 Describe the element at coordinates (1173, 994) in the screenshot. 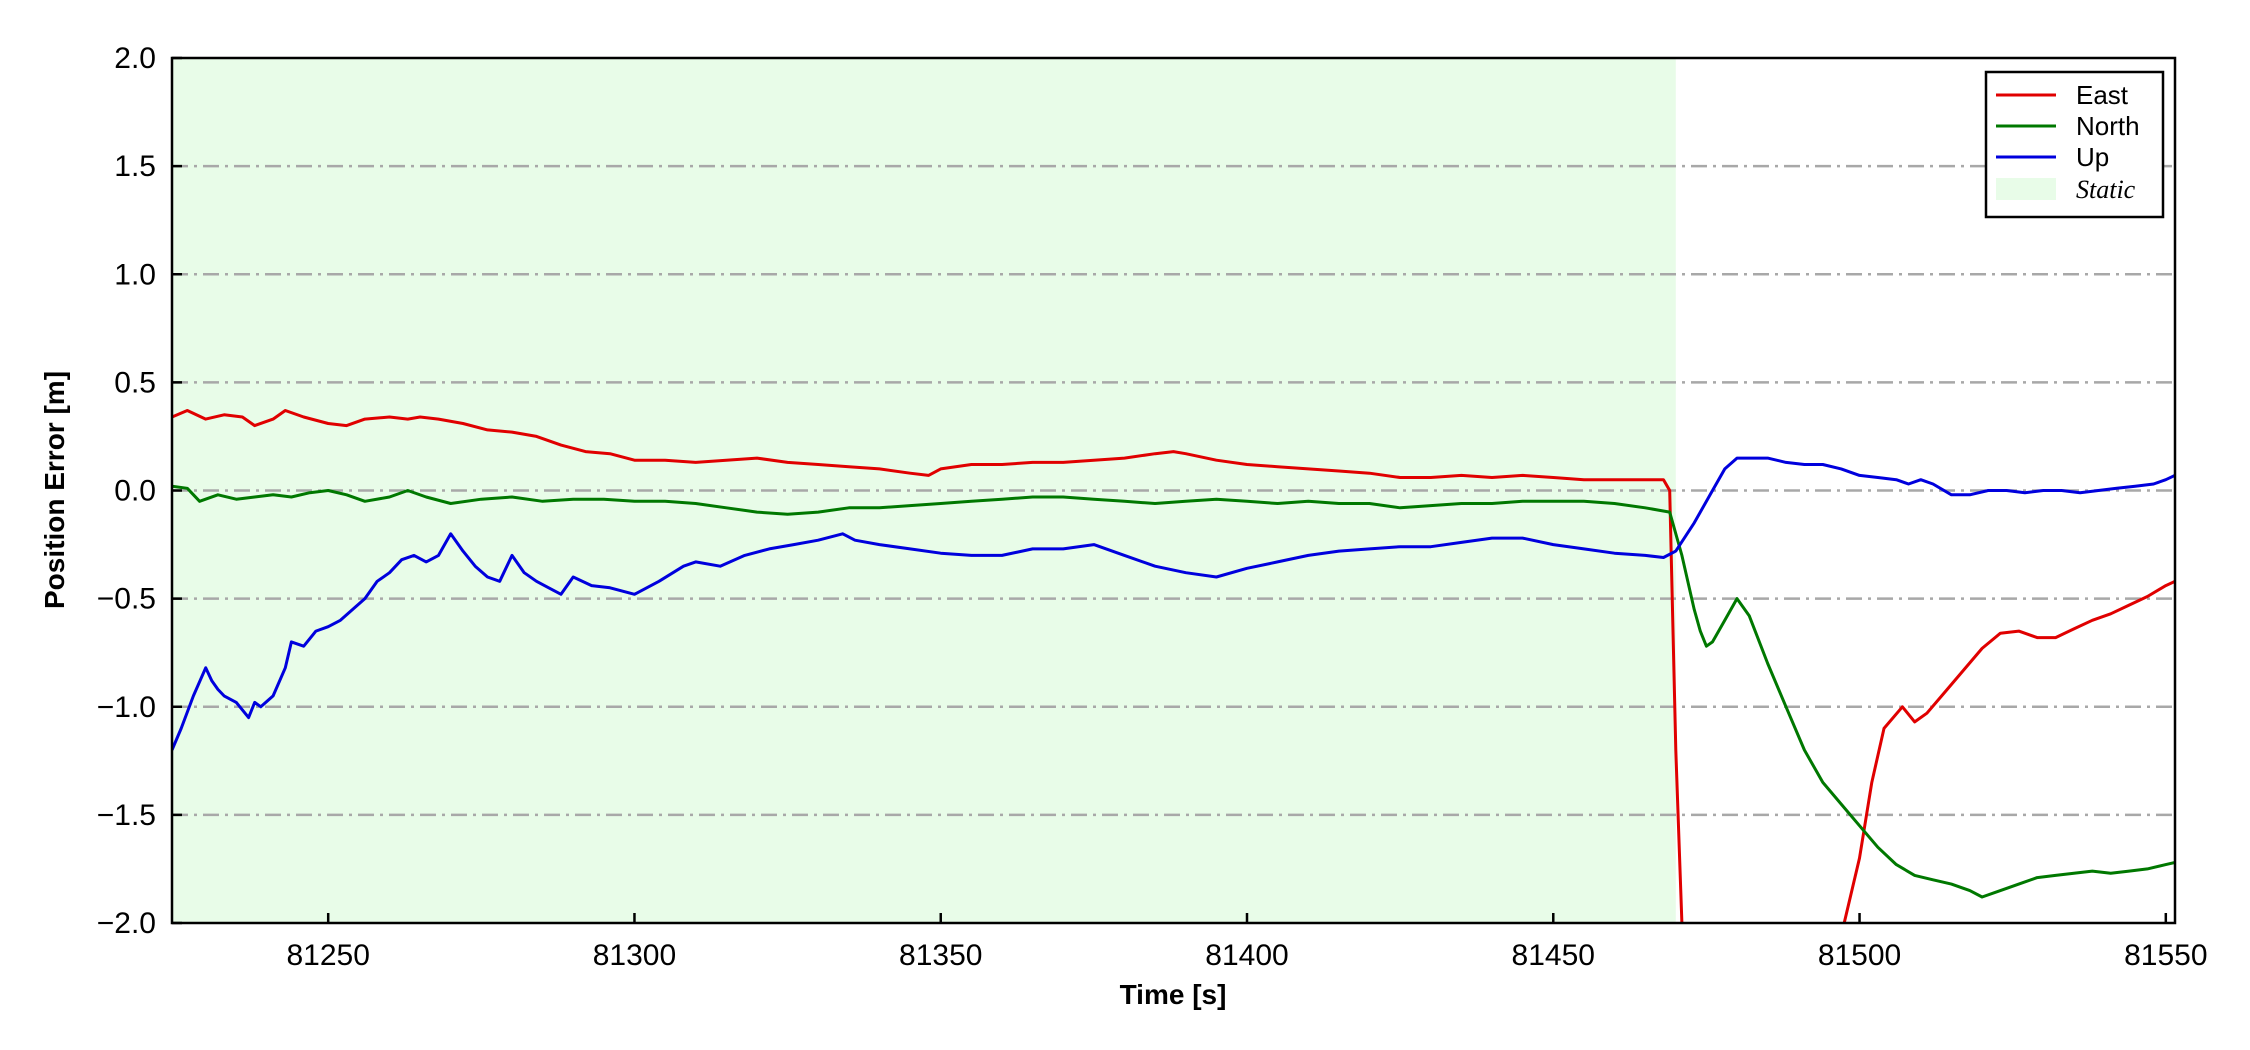

I see `x-axis-label: Time [s]` at that location.